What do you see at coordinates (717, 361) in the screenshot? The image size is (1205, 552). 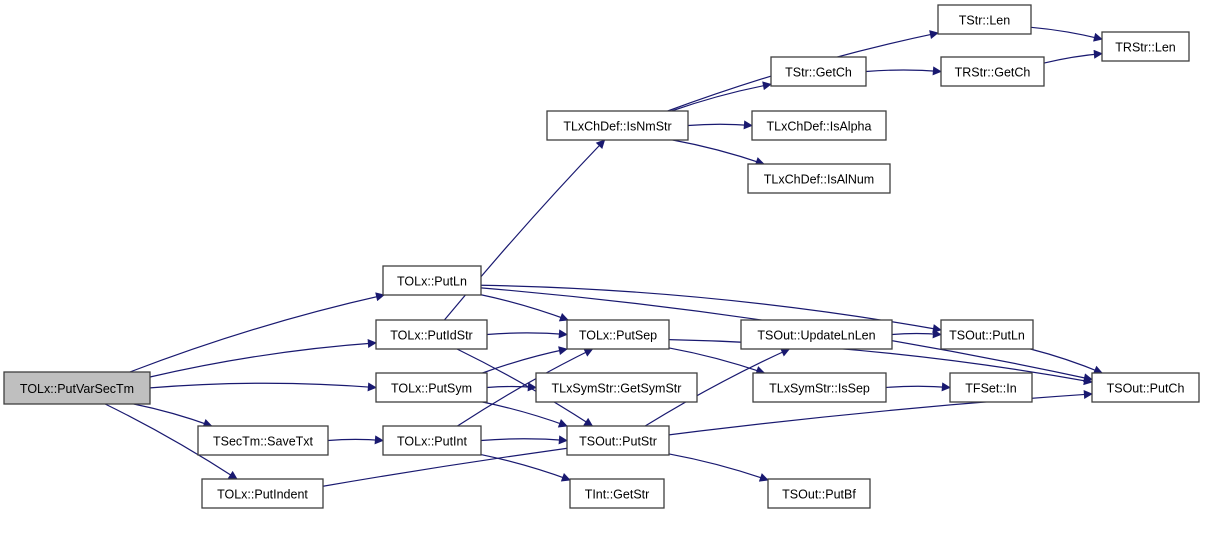 I see `edge-putsep-to-issep` at bounding box center [717, 361].